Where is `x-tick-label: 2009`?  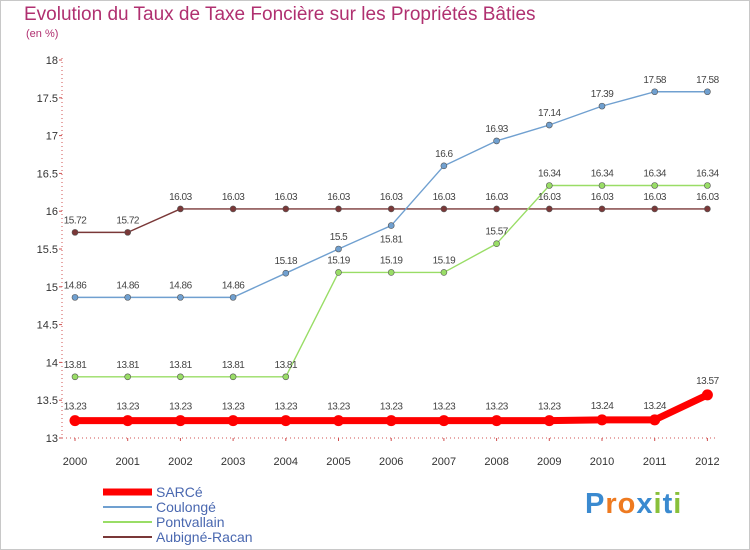 x-tick-label: 2009 is located at coordinates (549, 462).